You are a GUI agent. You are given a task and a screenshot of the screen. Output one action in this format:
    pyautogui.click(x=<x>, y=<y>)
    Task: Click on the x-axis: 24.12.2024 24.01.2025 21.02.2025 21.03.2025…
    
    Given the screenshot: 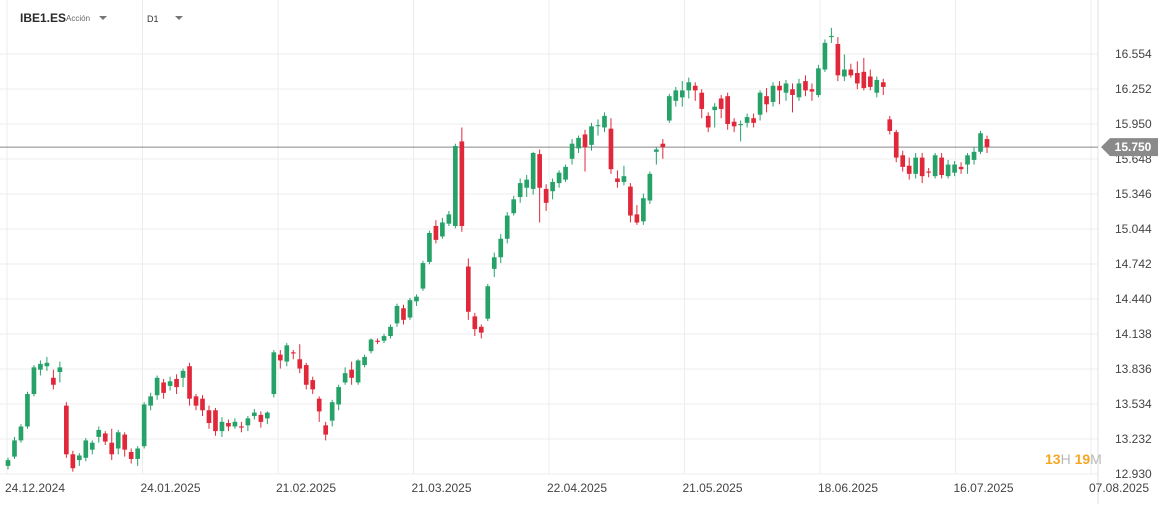 What is the action you would take?
    pyautogui.click(x=577, y=488)
    